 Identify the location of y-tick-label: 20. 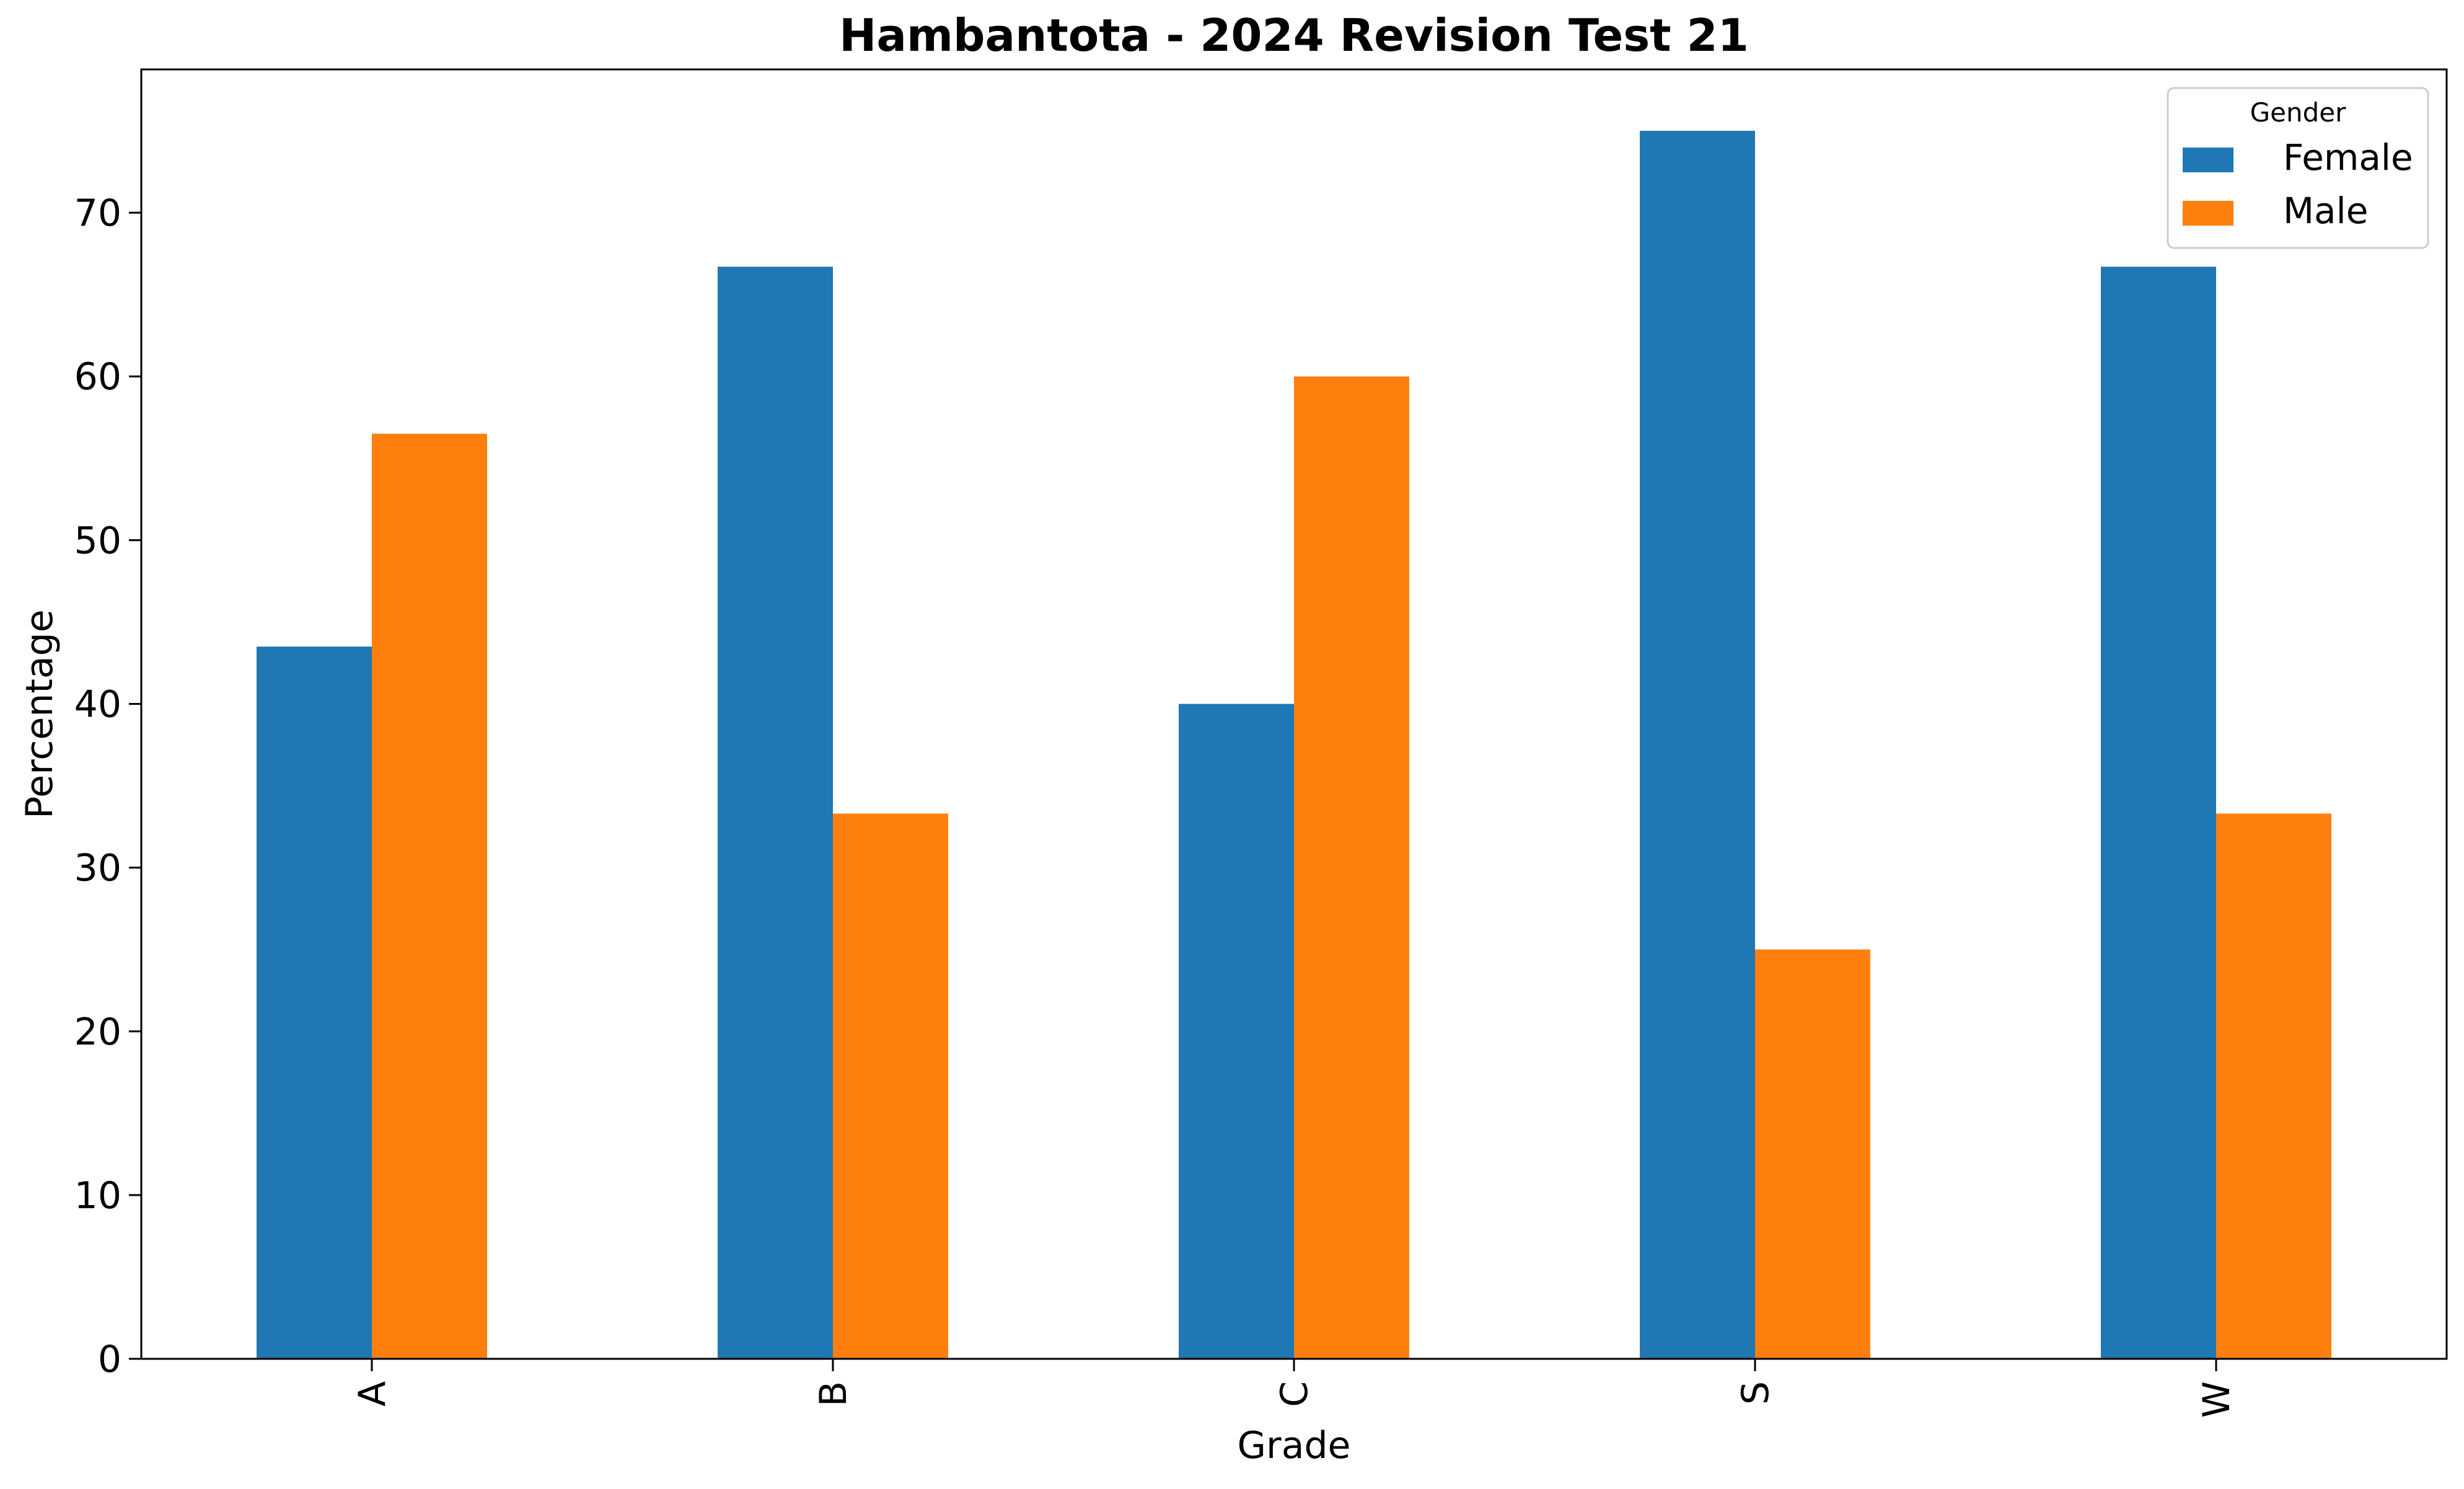
(97, 1032).